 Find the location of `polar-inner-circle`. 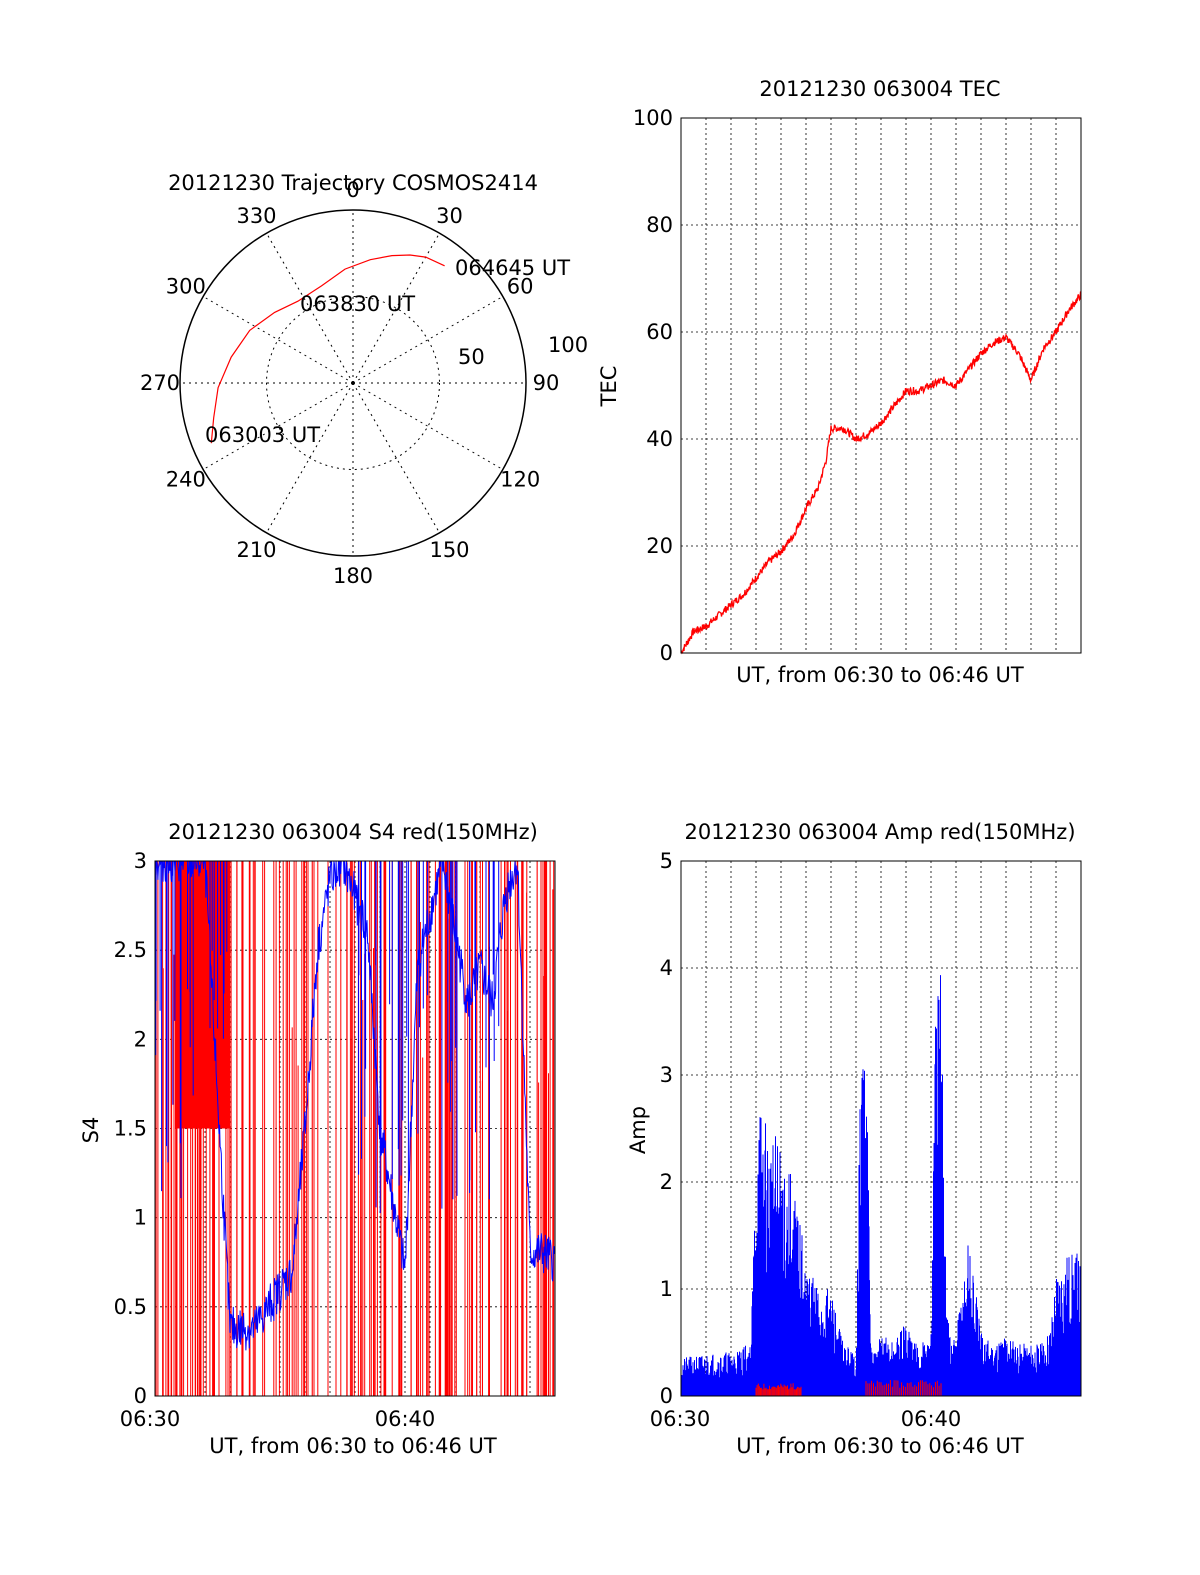

polar-inner-circle is located at coordinates (353, 383).